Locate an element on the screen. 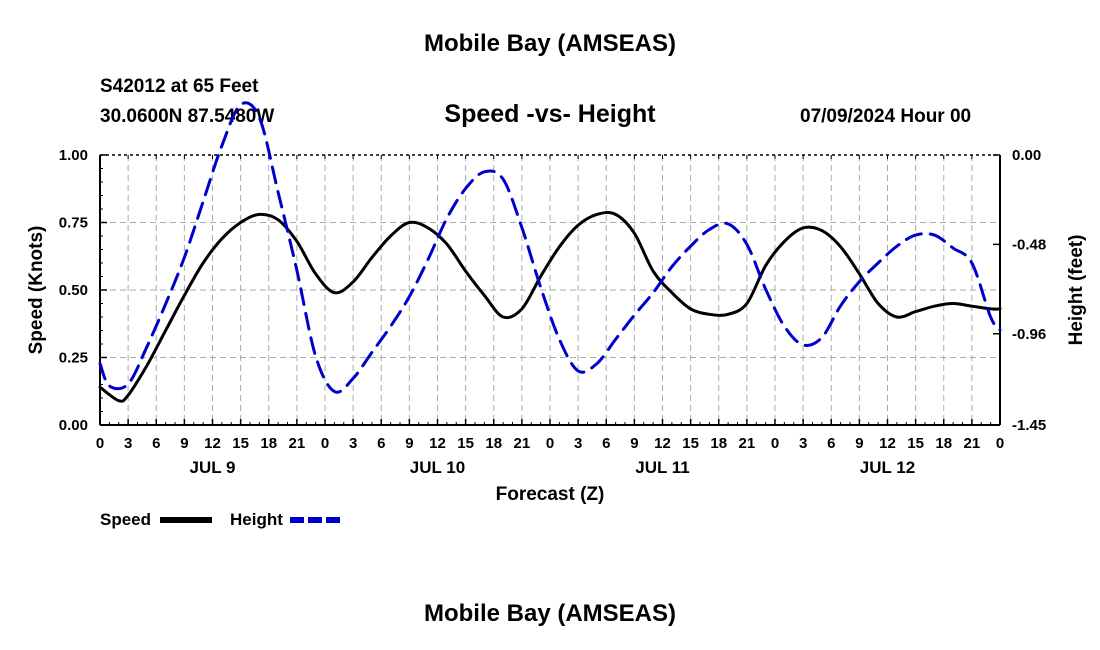 This screenshot has width=1100, height=650. left-tick-label: 1.00 is located at coordinates (73, 155).